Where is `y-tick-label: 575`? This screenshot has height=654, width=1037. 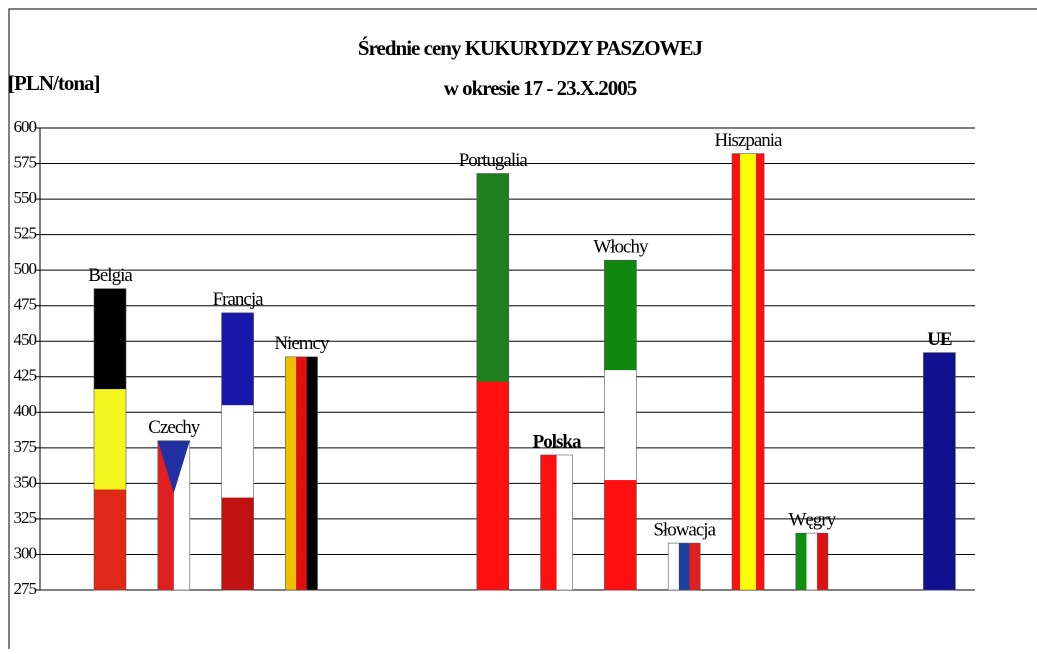 y-tick-label: 575 is located at coordinates (25, 161).